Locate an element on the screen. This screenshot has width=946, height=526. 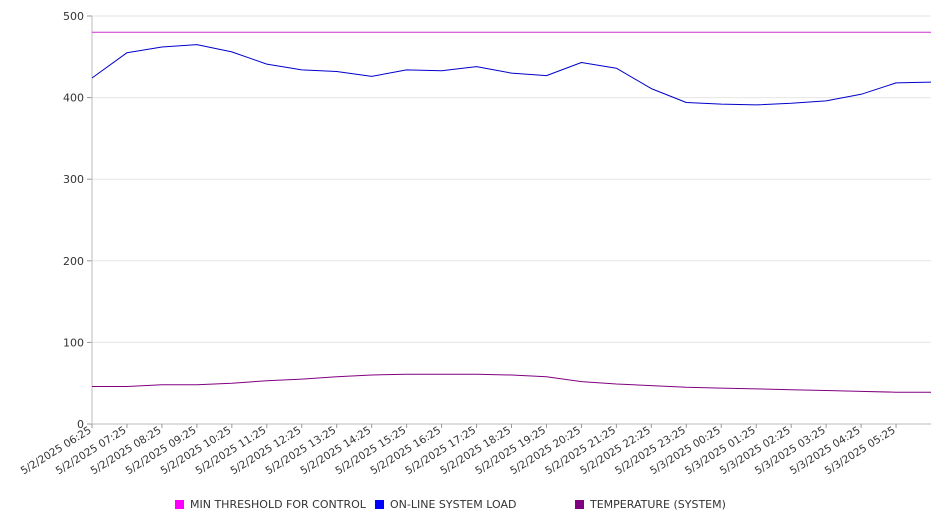
legend-item-temperature: TEMPERATURE (SYSTEM) is located at coordinates (650, 504).